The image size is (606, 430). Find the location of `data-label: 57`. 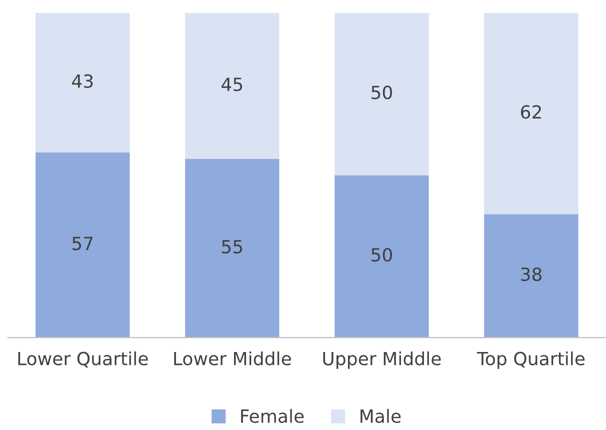

data-label: 57 is located at coordinates (82, 243).